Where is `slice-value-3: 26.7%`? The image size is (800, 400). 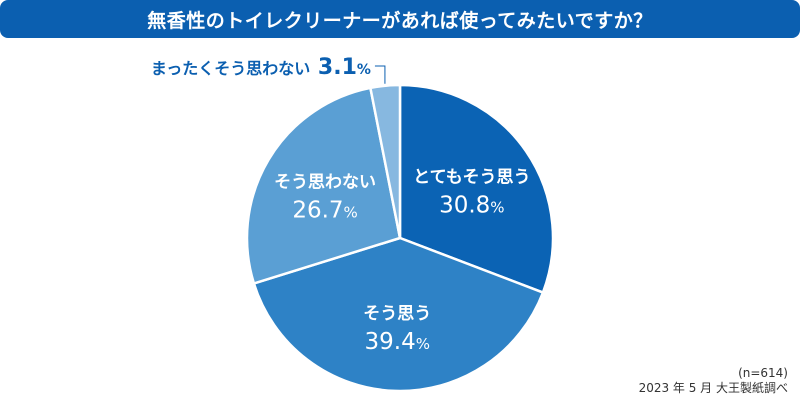 slice-value-3: 26.7% is located at coordinates (324, 210).